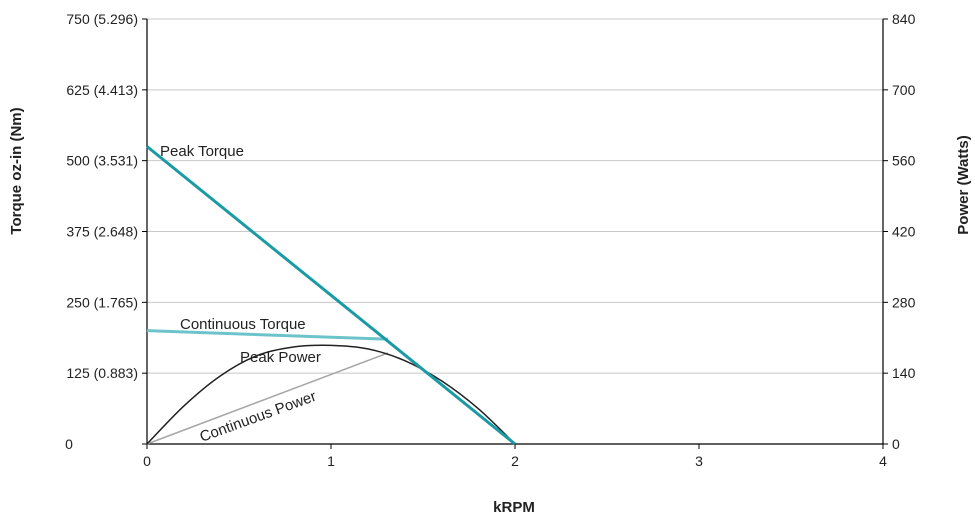 Image resolution: width=975 pixels, height=519 pixels. Describe the element at coordinates (69, 444) in the screenshot. I see `left-tick-label: 0` at that location.